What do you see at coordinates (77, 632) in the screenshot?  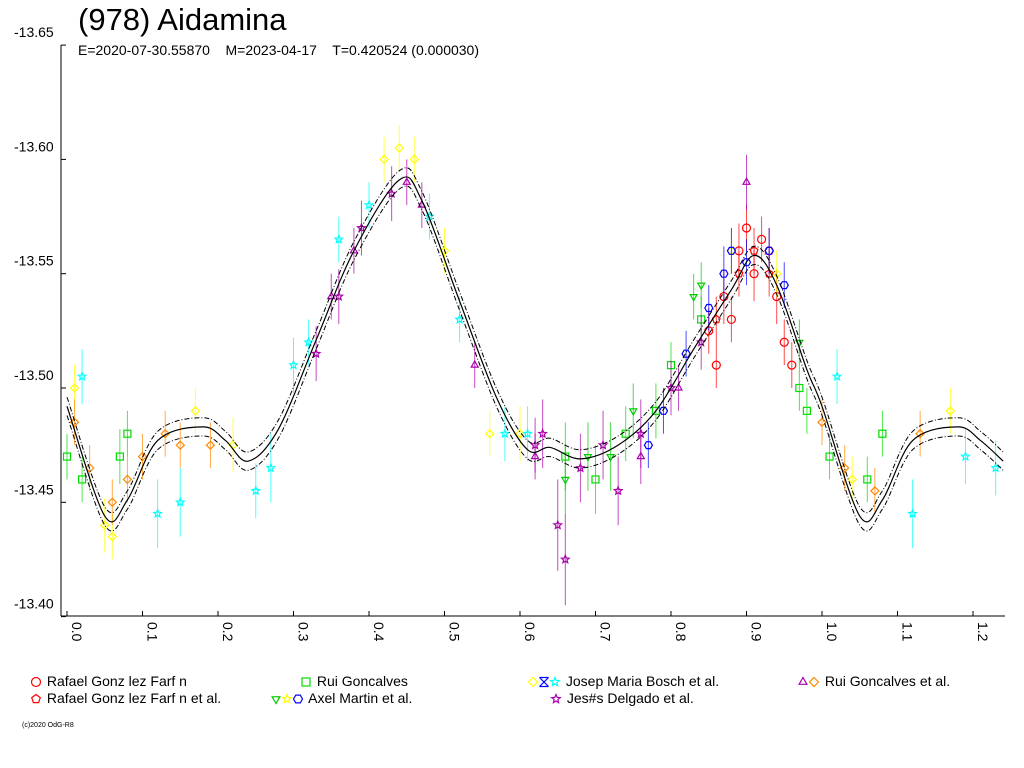 I see `x-tick-label: 0.0` at bounding box center [77, 632].